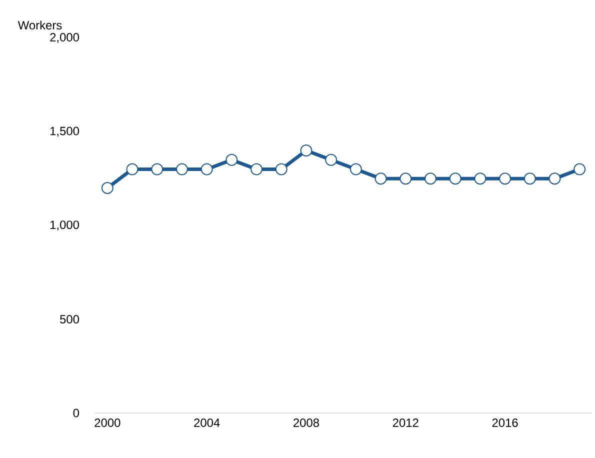  I want to click on y-tick-label: 0, so click(76, 413).